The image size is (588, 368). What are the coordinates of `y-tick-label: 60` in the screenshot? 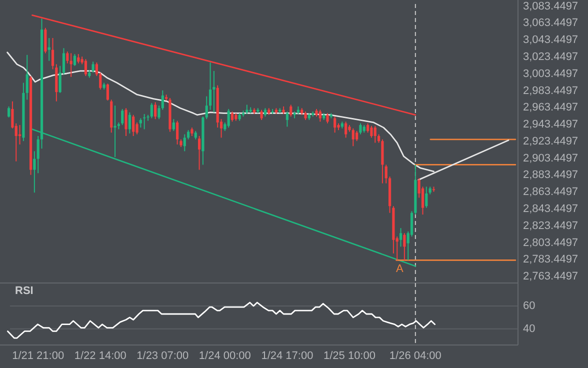 It's located at (529, 306).